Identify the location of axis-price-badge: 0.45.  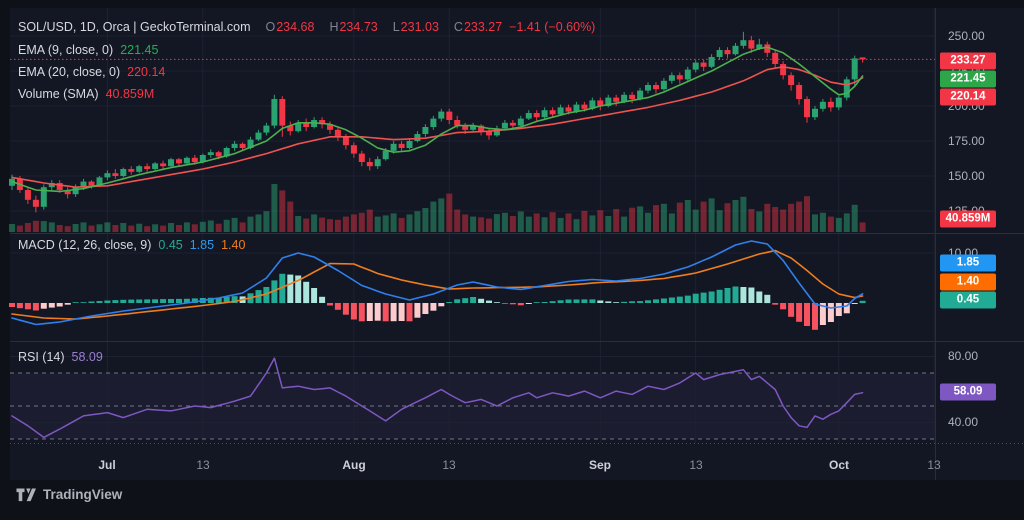
(968, 300).